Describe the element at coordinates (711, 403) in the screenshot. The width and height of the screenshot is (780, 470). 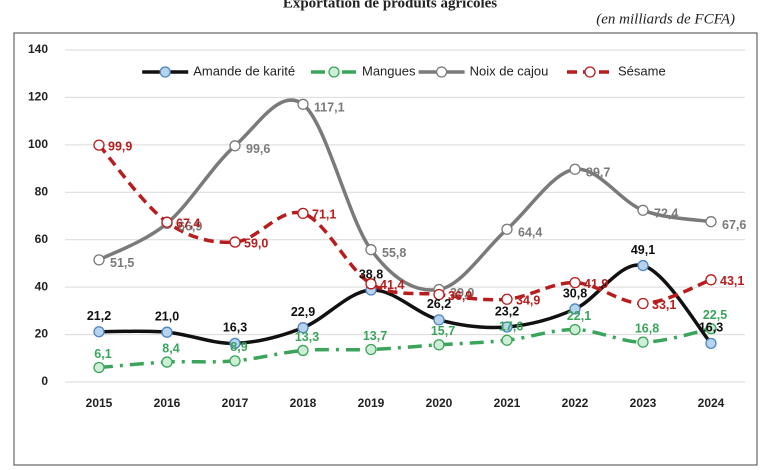
I see `x-tick-label: 2024` at that location.